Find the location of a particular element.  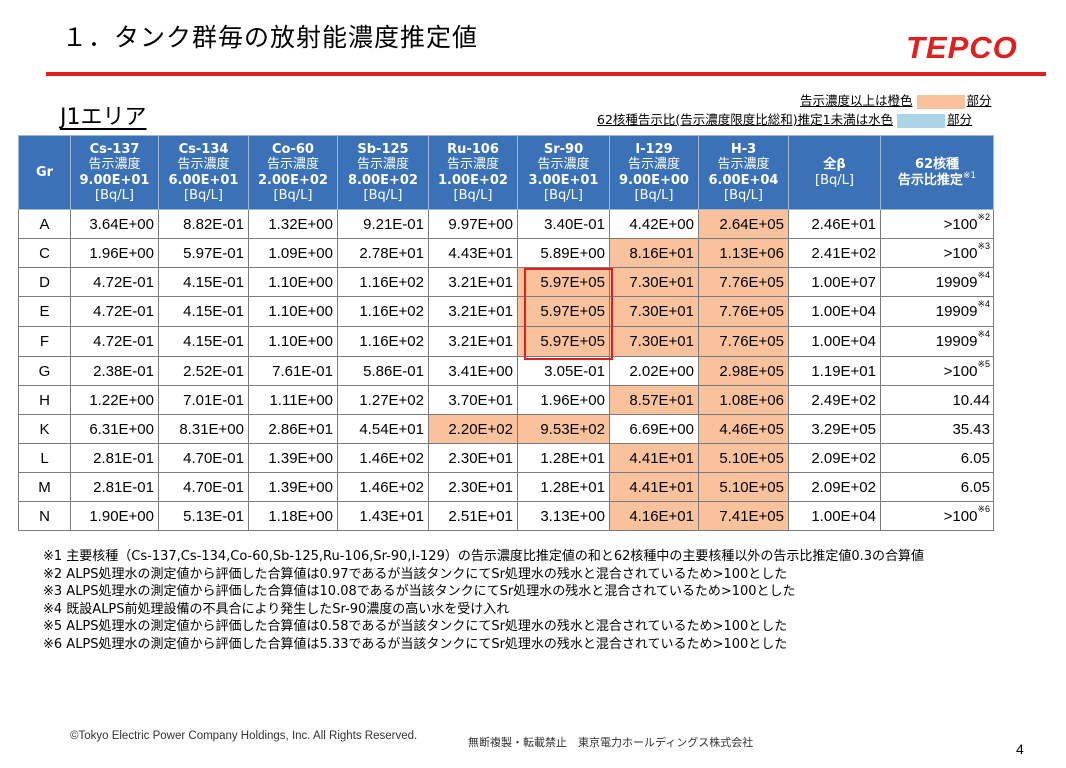

cell-value: 7.61E-01 is located at coordinates (293, 371).